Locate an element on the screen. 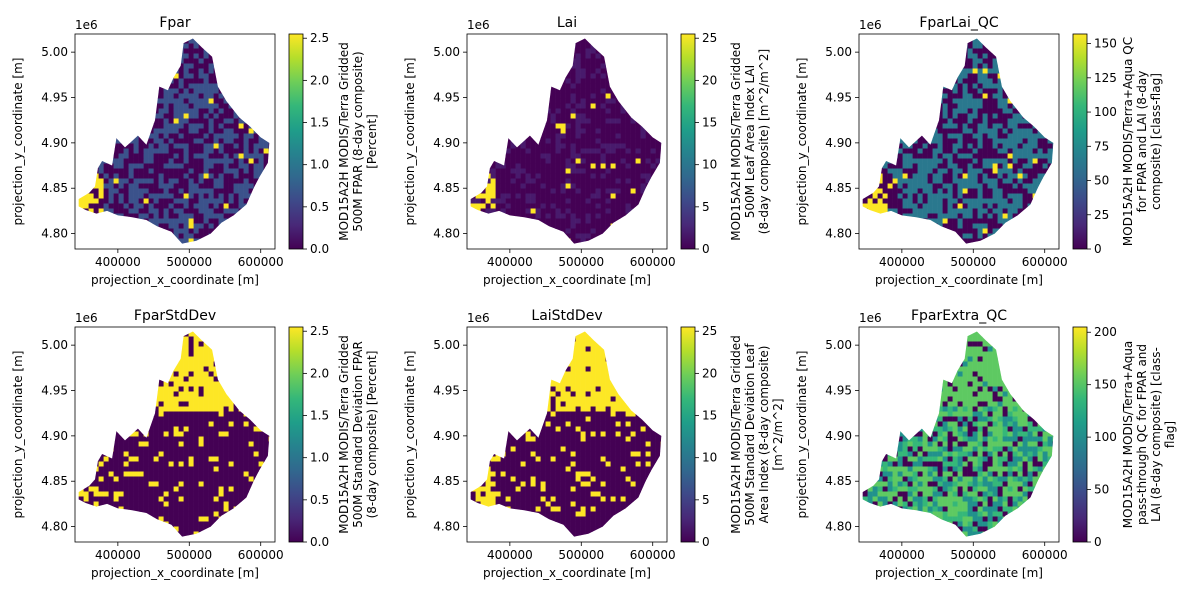 This screenshot has width=1200, height=600. colorbar-label-line: (8-day composite) [m^2/m^2] is located at coordinates (764, 141).